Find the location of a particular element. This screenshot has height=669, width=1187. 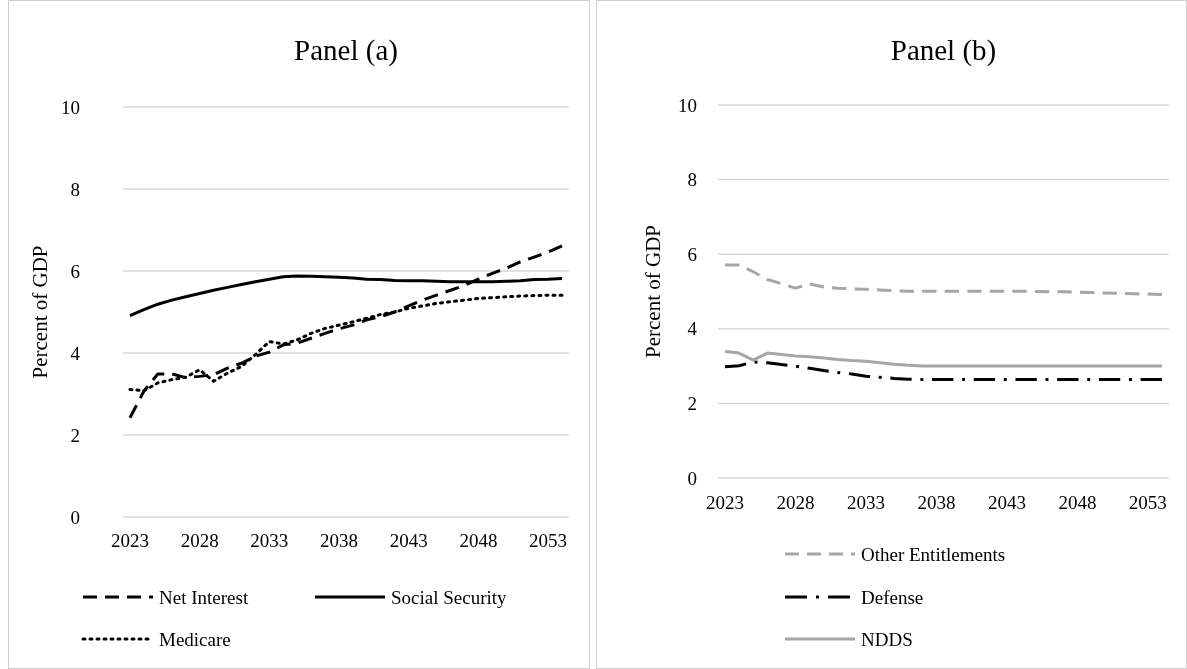

legend-label: Net Interest is located at coordinates (204, 597).